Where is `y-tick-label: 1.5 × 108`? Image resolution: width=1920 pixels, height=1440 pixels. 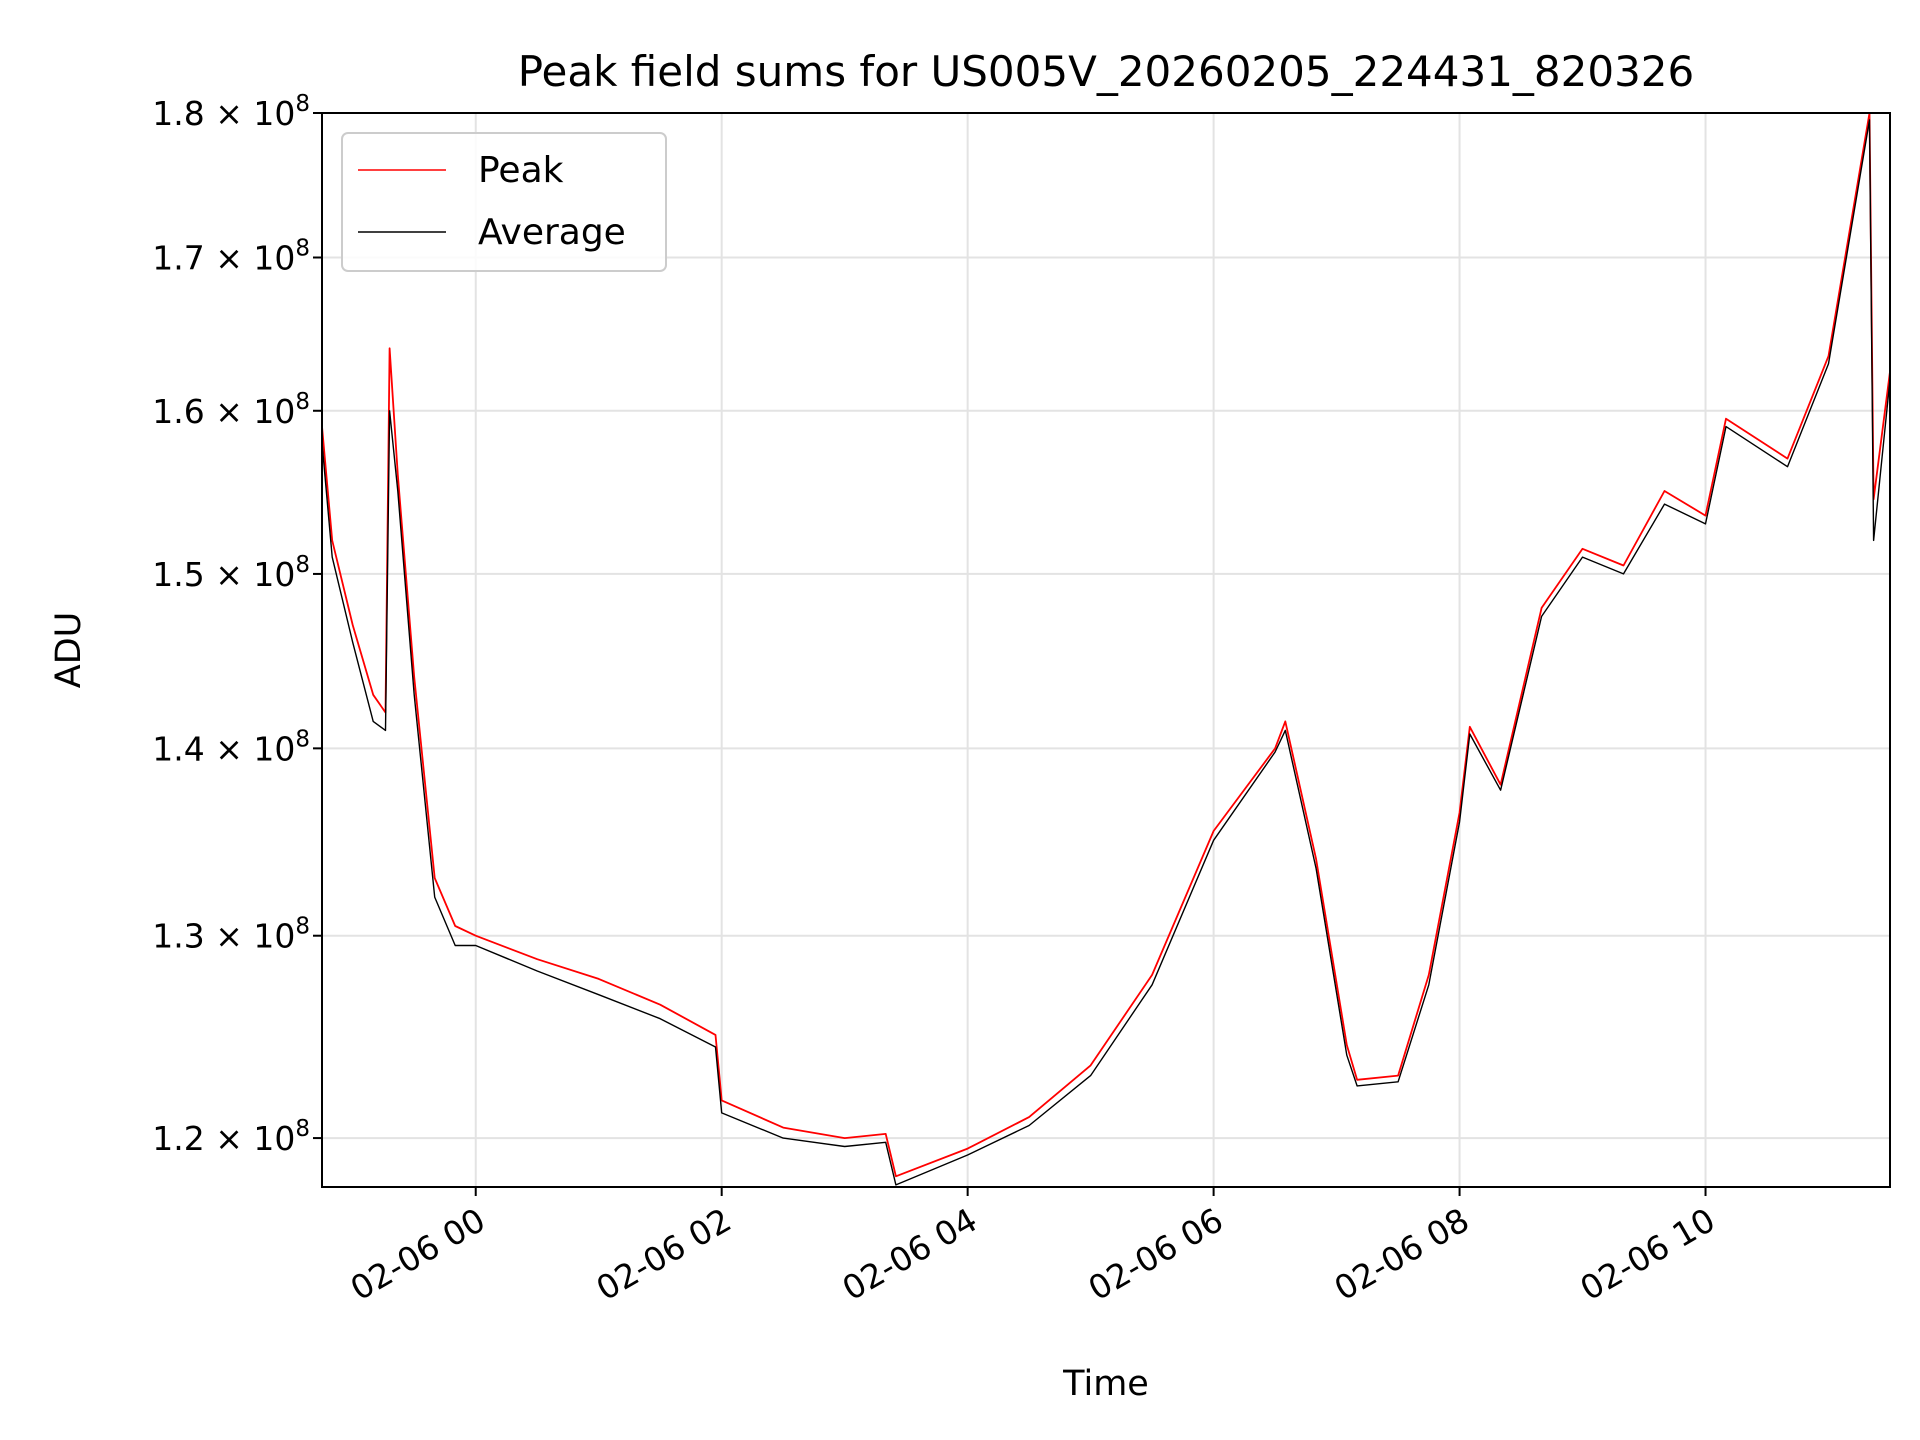 y-tick-label: 1.5 × 108 is located at coordinates (231, 573).